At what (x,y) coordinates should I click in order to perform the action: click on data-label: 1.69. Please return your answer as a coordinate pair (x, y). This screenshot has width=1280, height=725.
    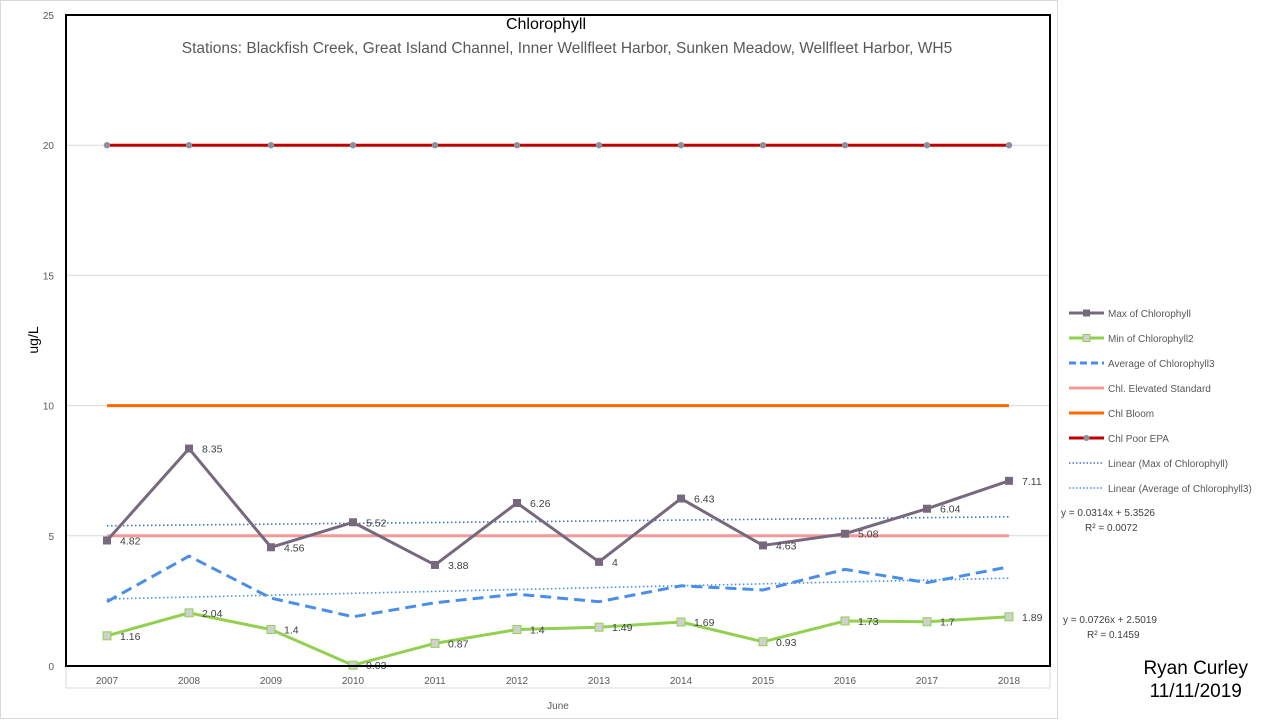
    Looking at the image, I should click on (704, 623).